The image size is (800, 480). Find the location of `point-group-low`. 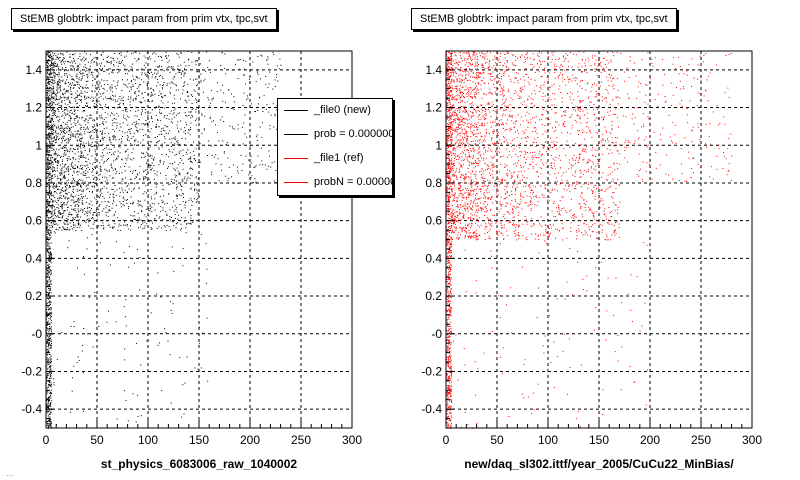

point-group-low is located at coordinates (240, 117).